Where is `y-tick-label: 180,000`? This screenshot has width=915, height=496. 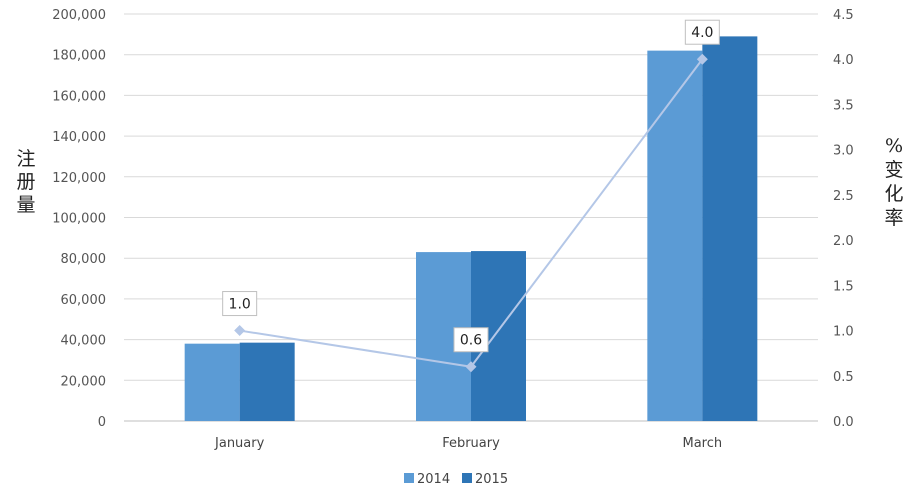
y-tick-label: 180,000 is located at coordinates (79, 56).